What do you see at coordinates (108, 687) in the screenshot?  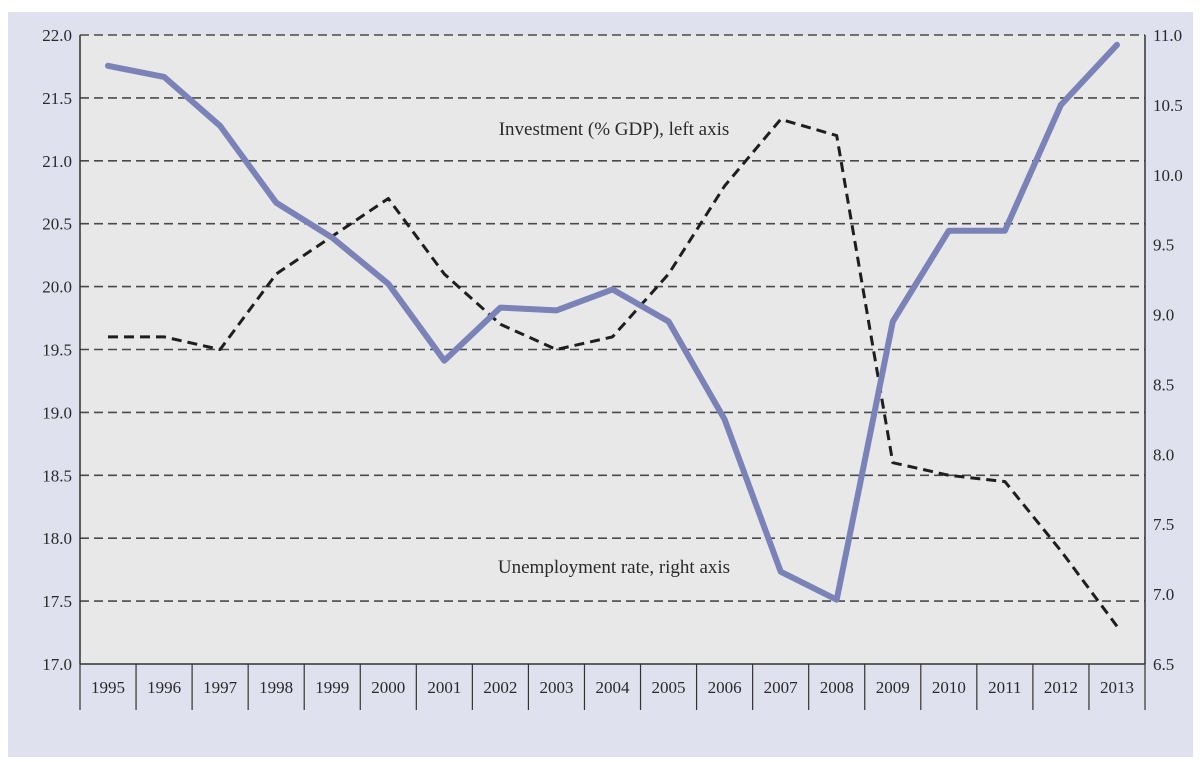 I see `x-tick-label: 1995` at bounding box center [108, 687].